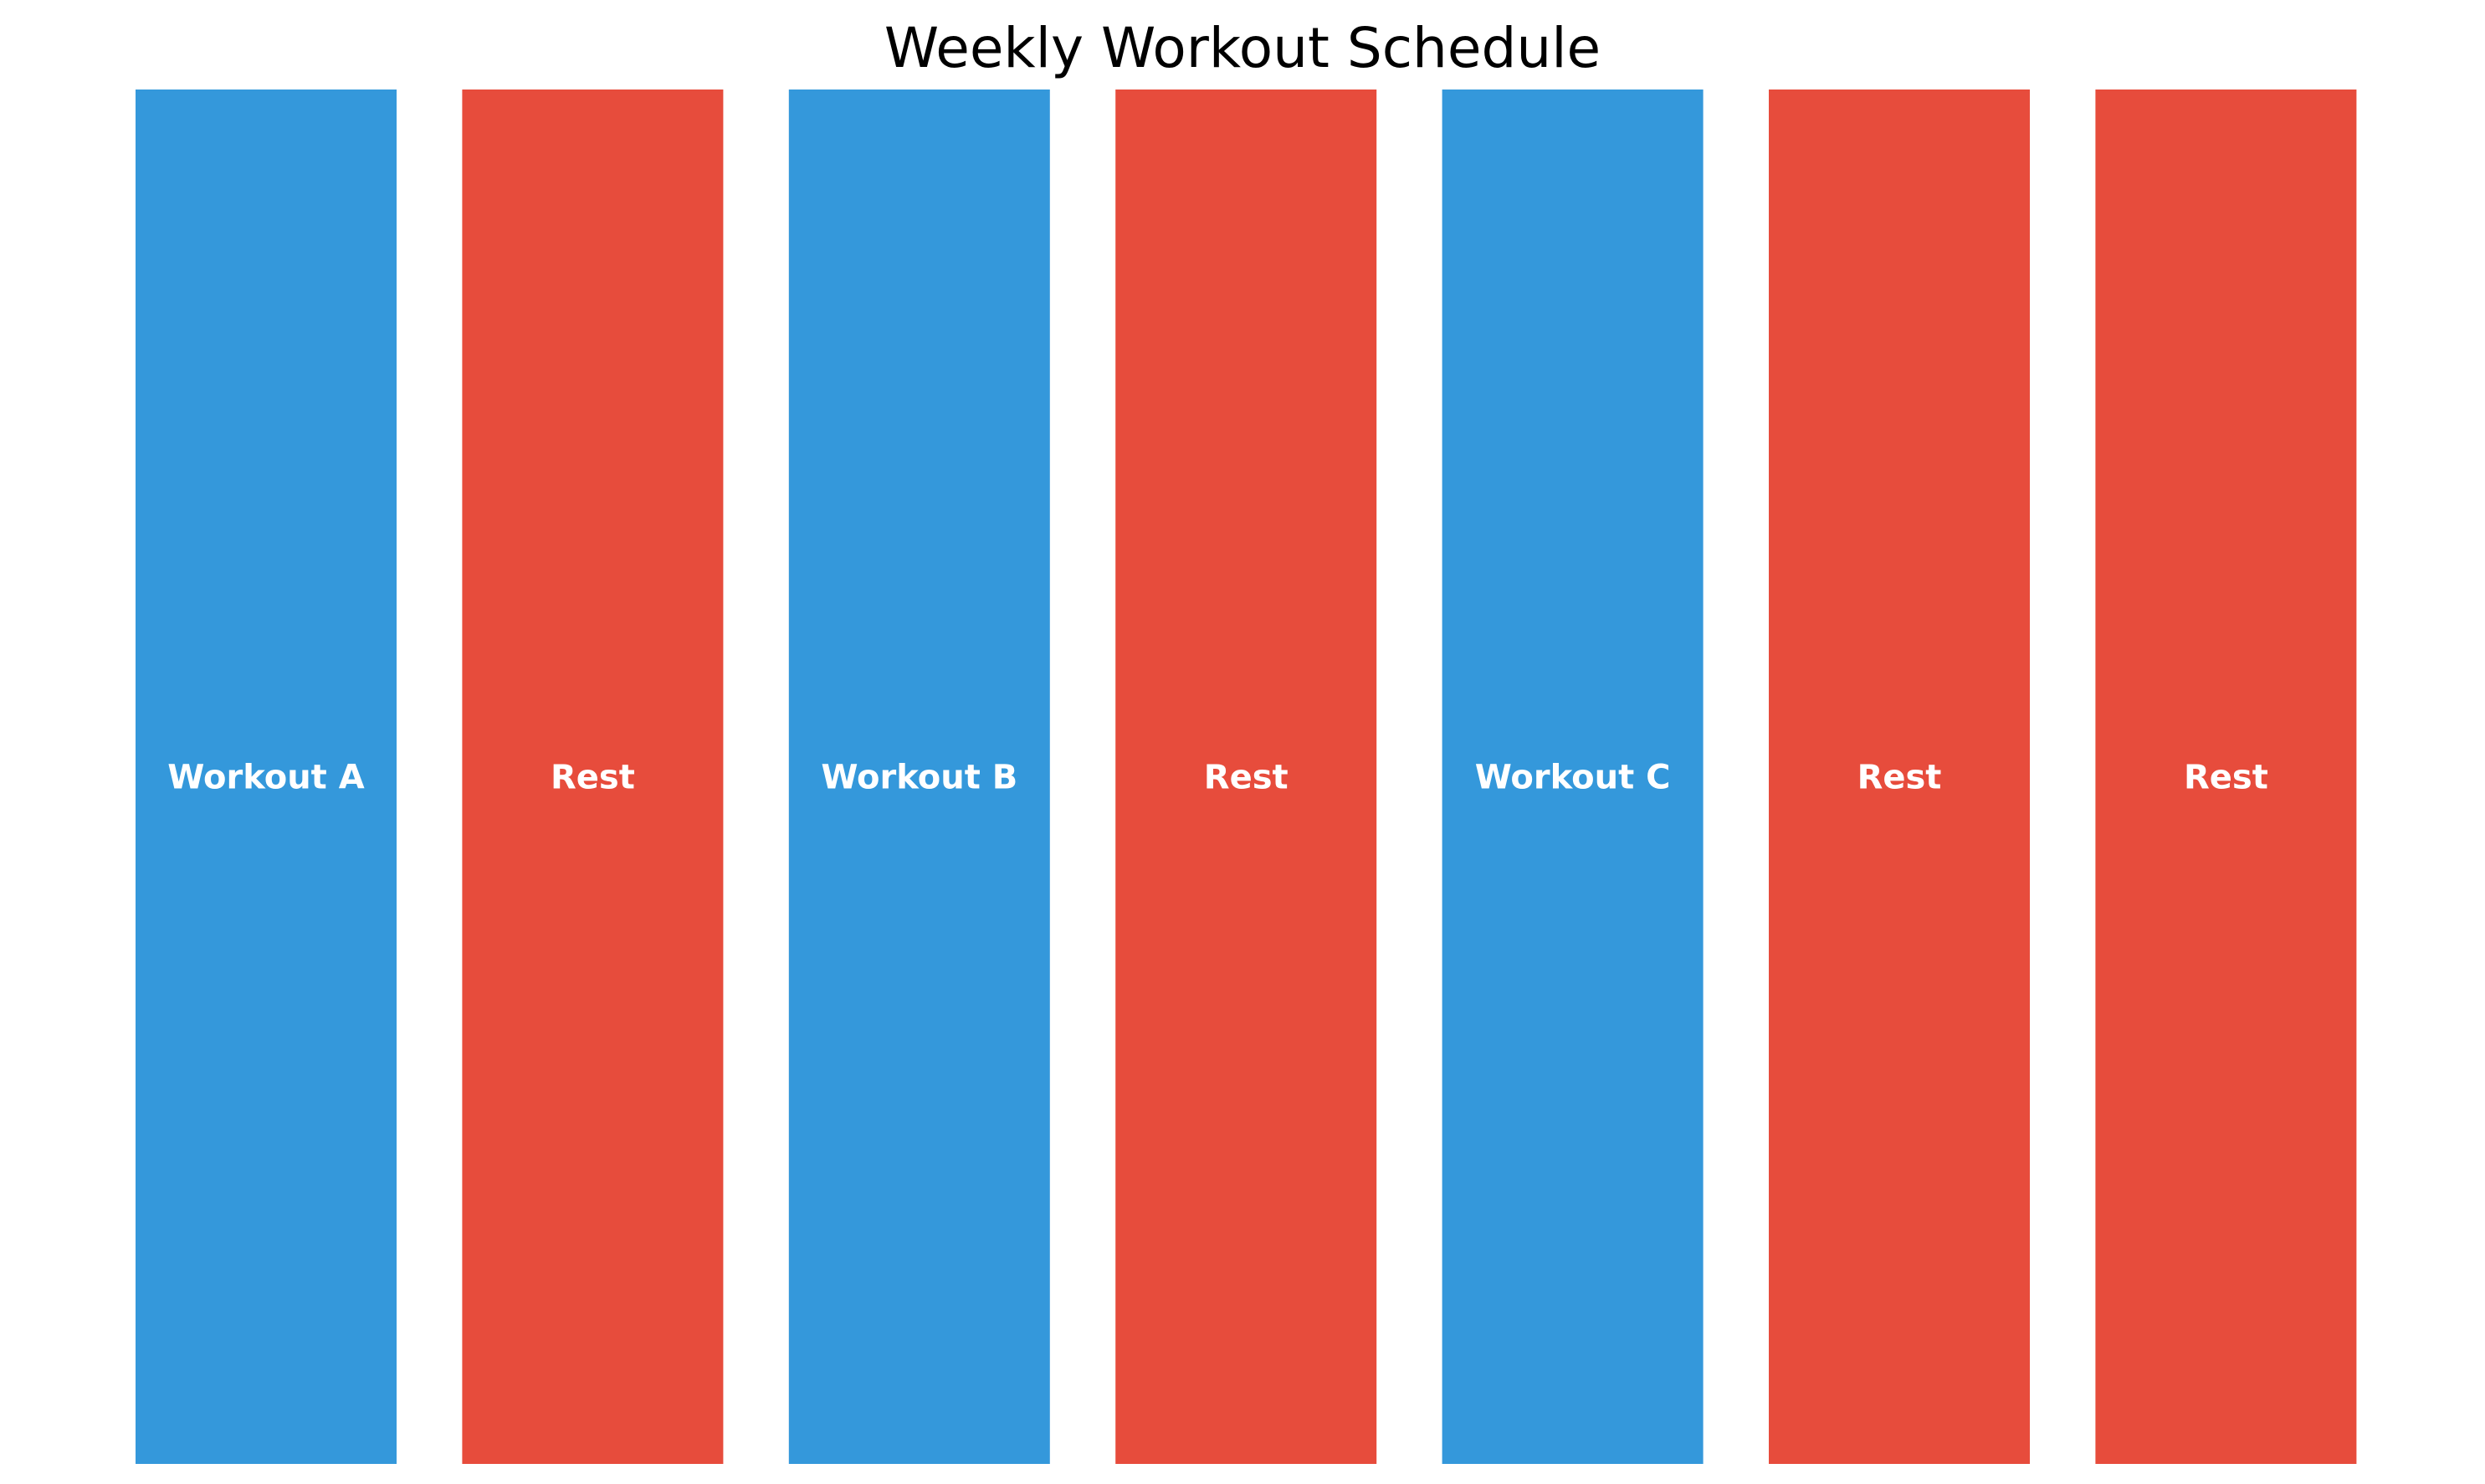 The image size is (2485, 1484). I want to click on bar-label-1: Workout A, so click(266, 778).